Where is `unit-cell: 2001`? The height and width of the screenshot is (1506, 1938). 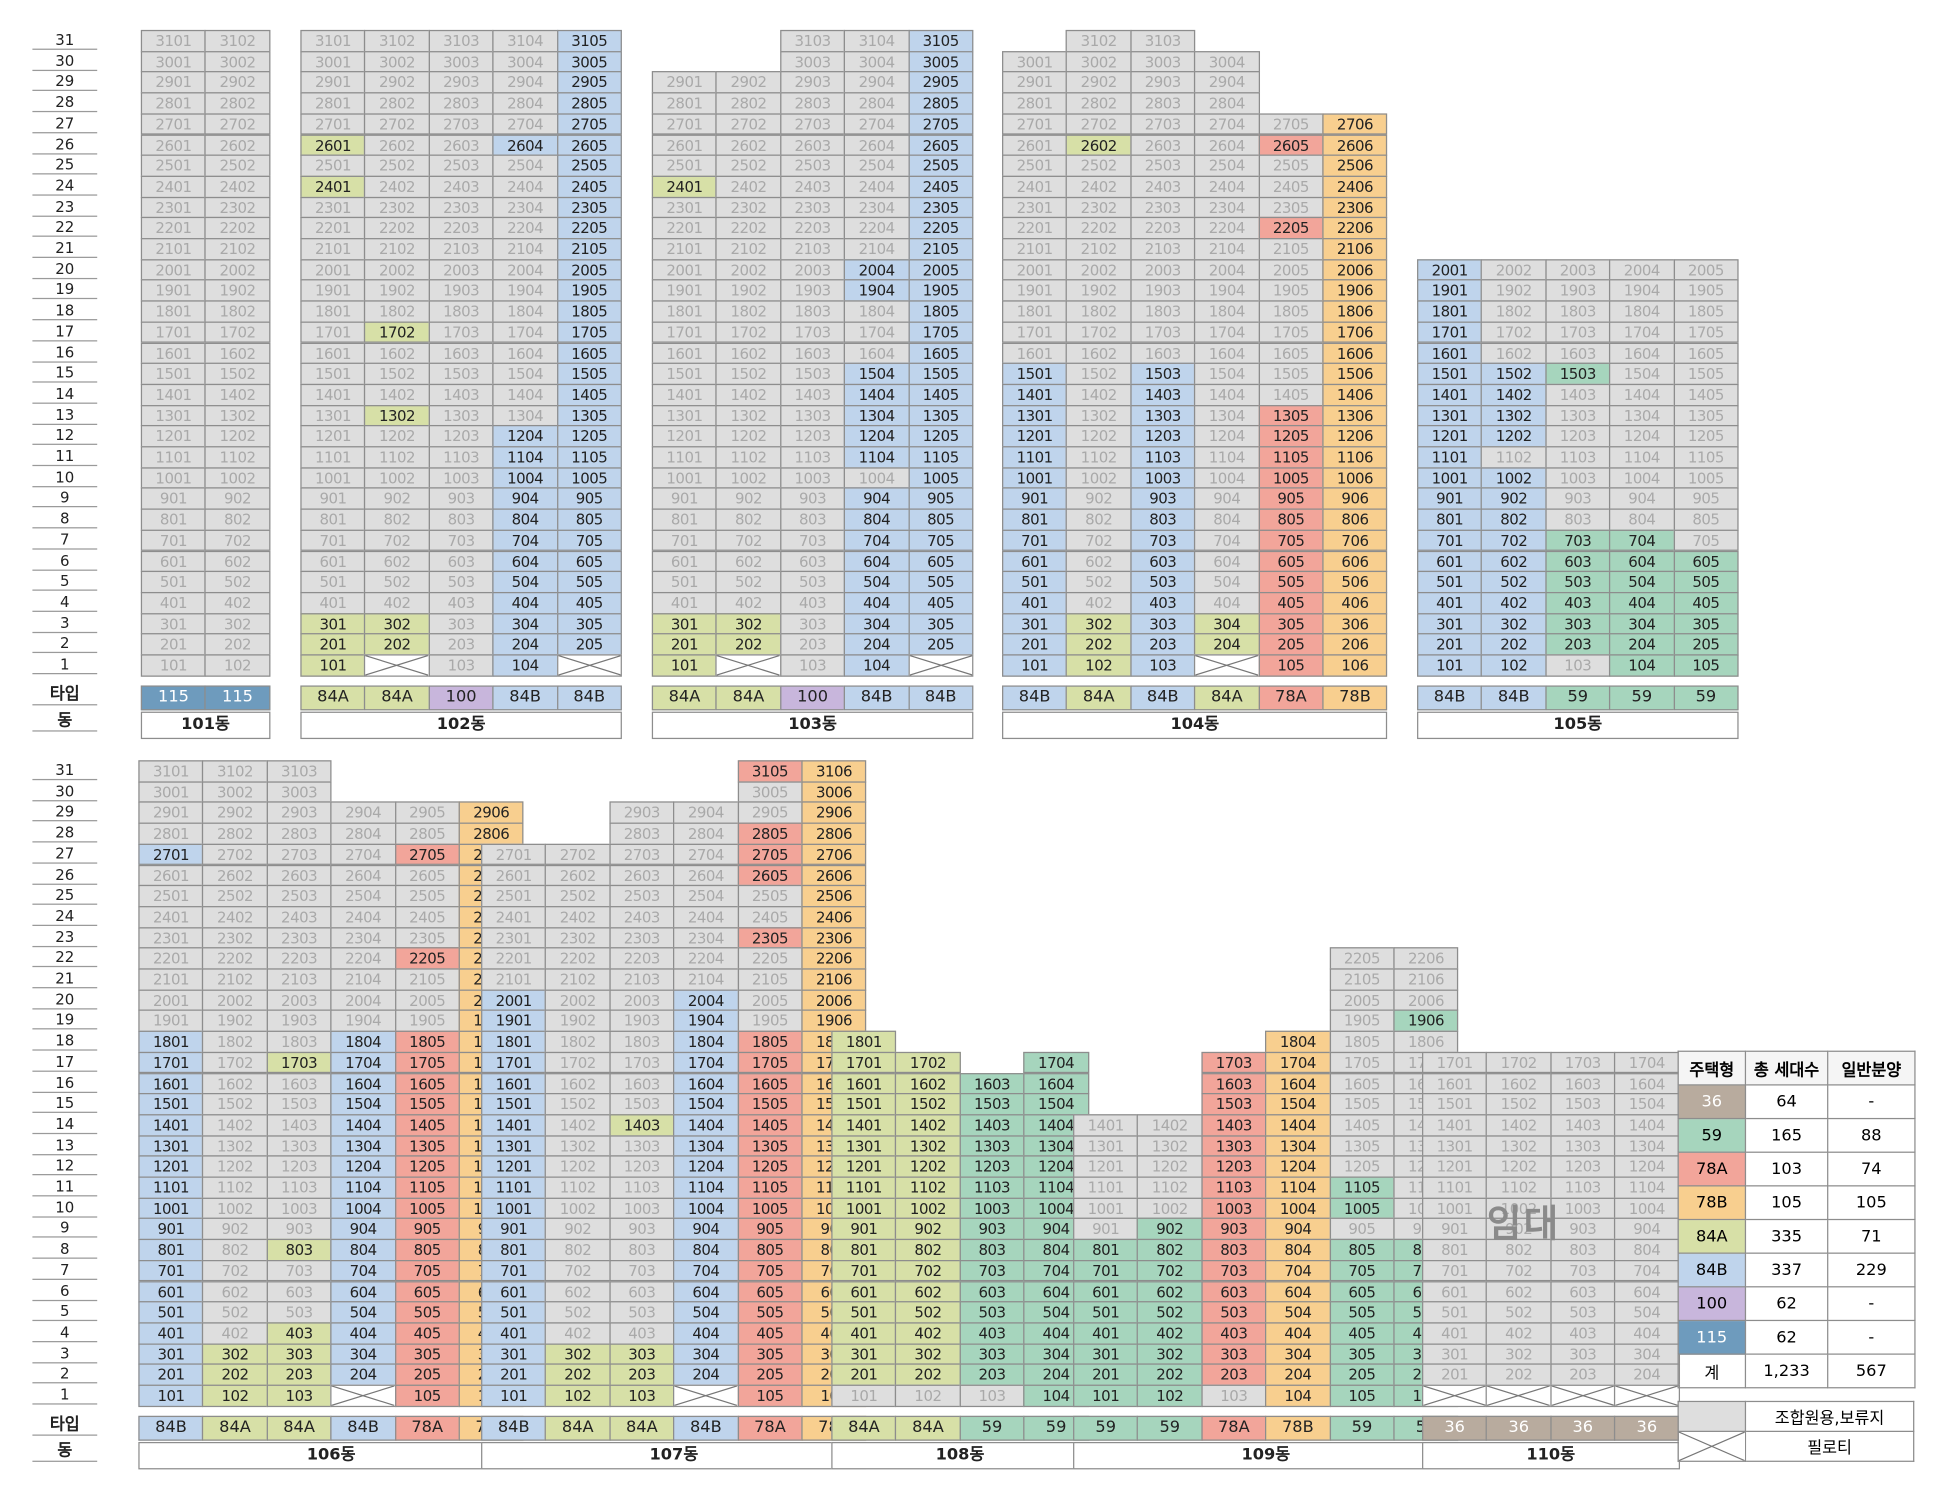
unit-cell: 2001 is located at coordinates (514, 1000).